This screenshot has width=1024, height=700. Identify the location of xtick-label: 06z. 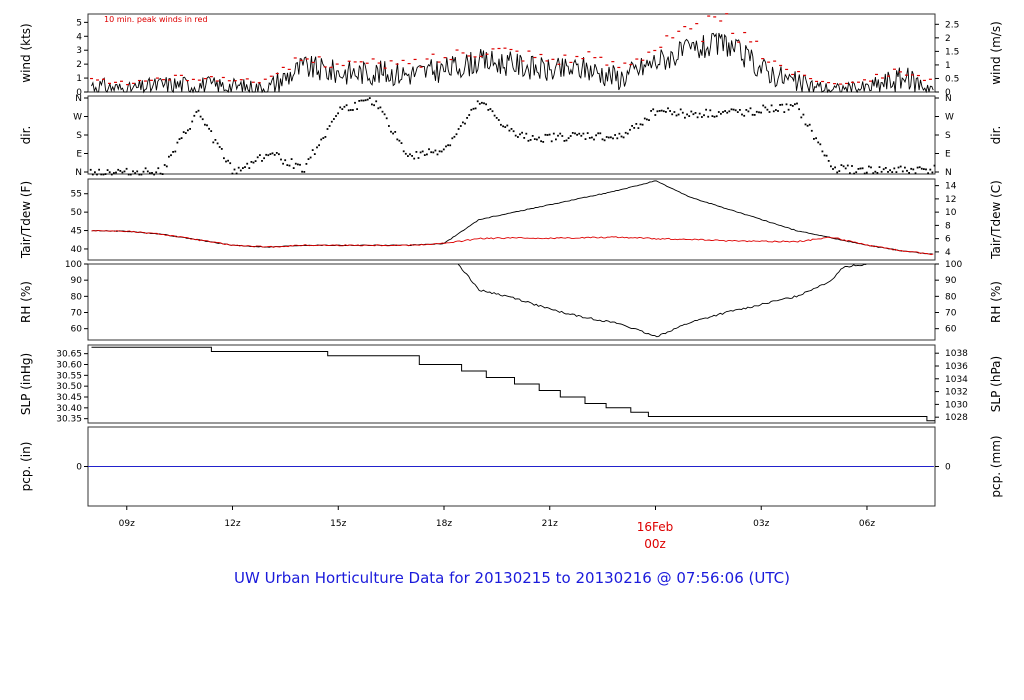
(867, 524).